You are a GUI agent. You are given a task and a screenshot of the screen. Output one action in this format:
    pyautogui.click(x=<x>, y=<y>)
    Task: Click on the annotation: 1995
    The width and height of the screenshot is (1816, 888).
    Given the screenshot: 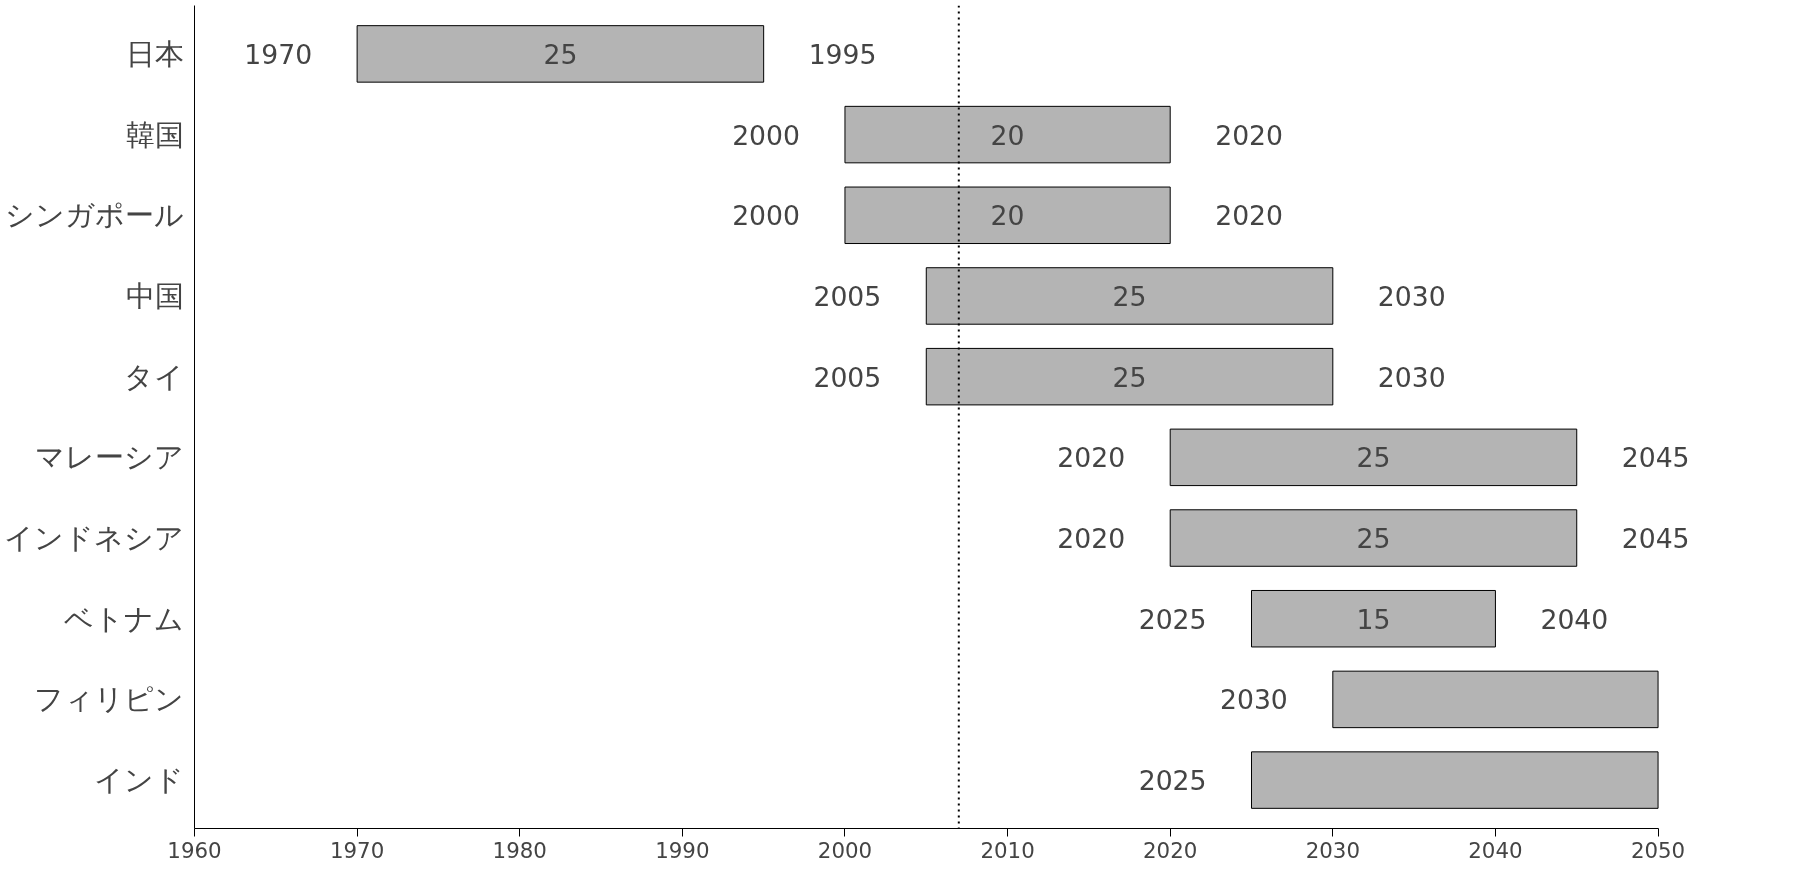 What is the action you would take?
    pyautogui.click(x=842, y=54)
    